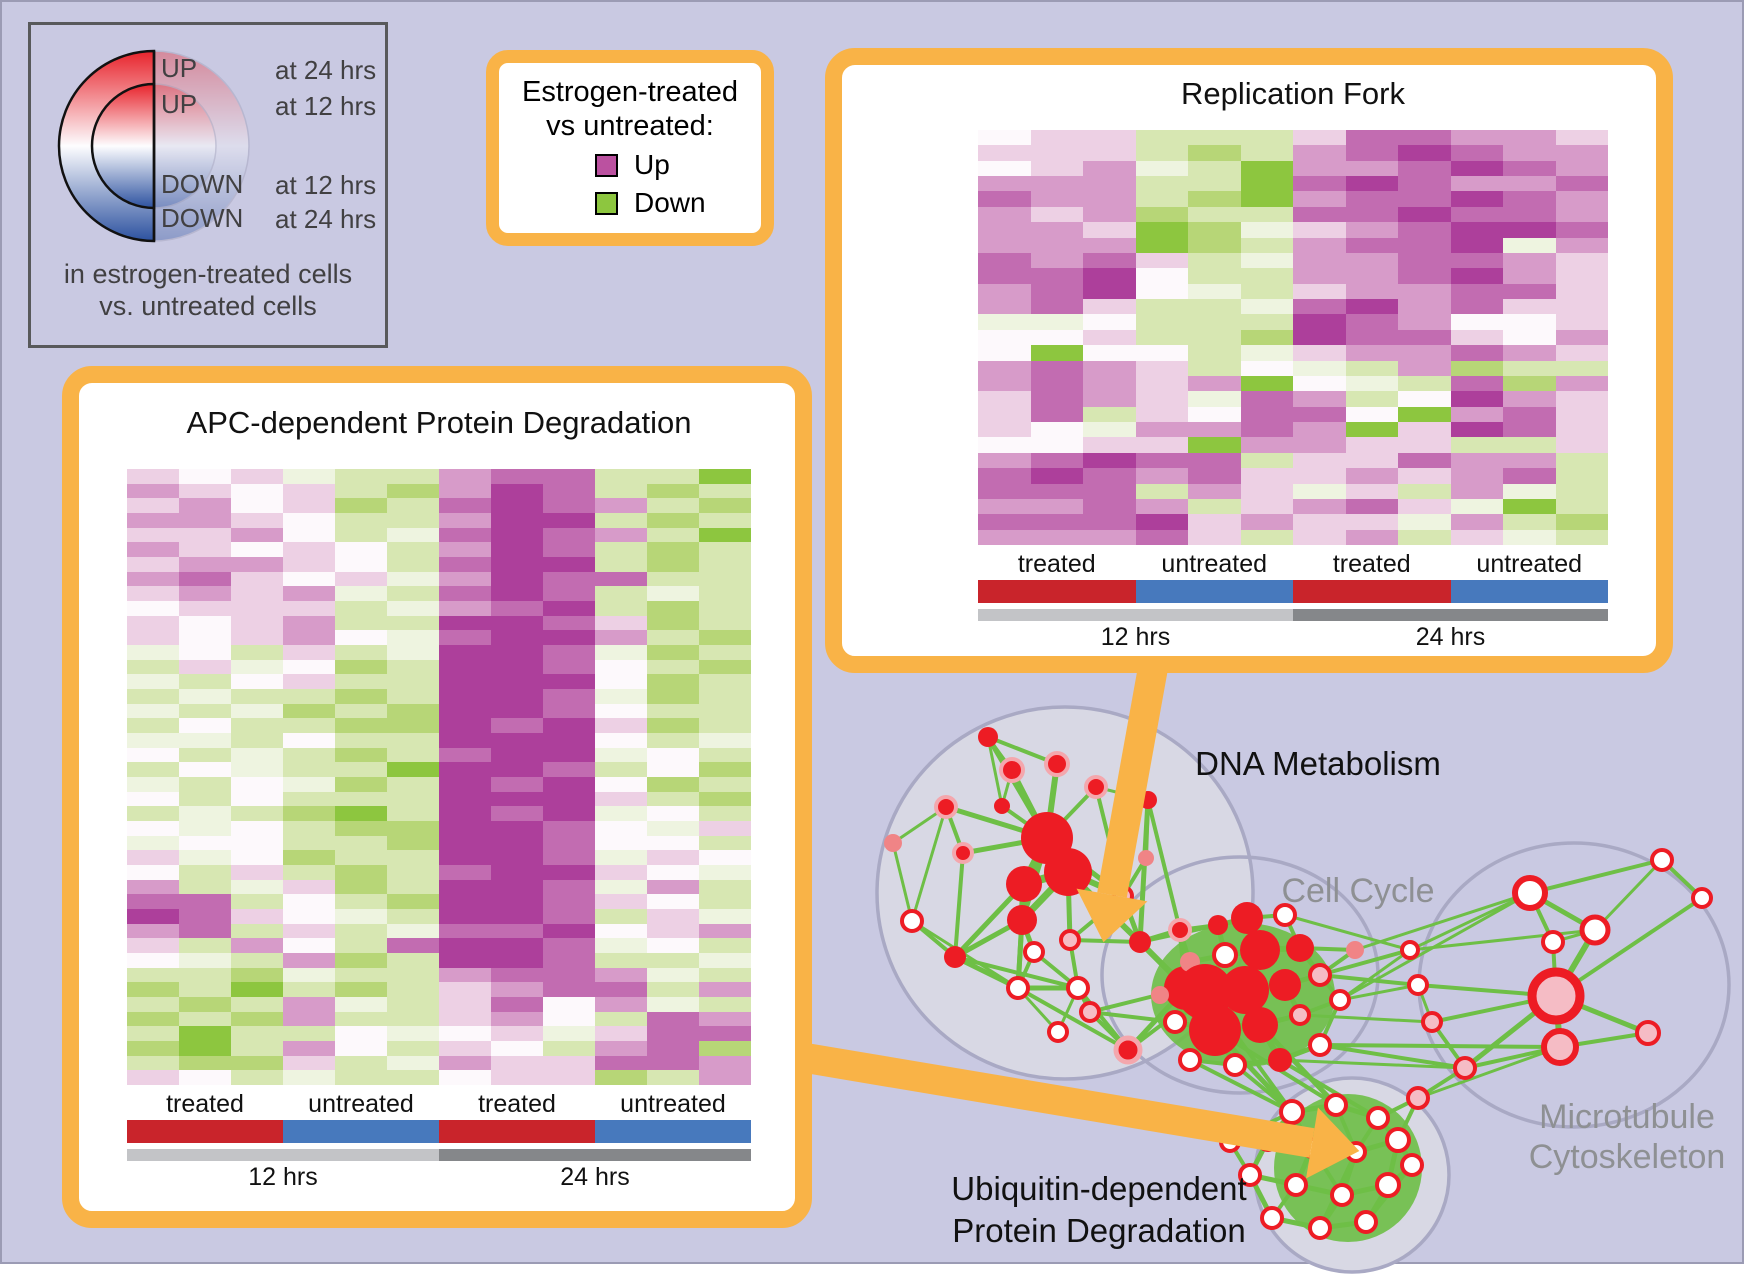 This screenshot has width=1750, height=1279. Describe the element at coordinates (326, 106) in the screenshot. I see `at-12hrs-label: at 12 hrs` at that location.